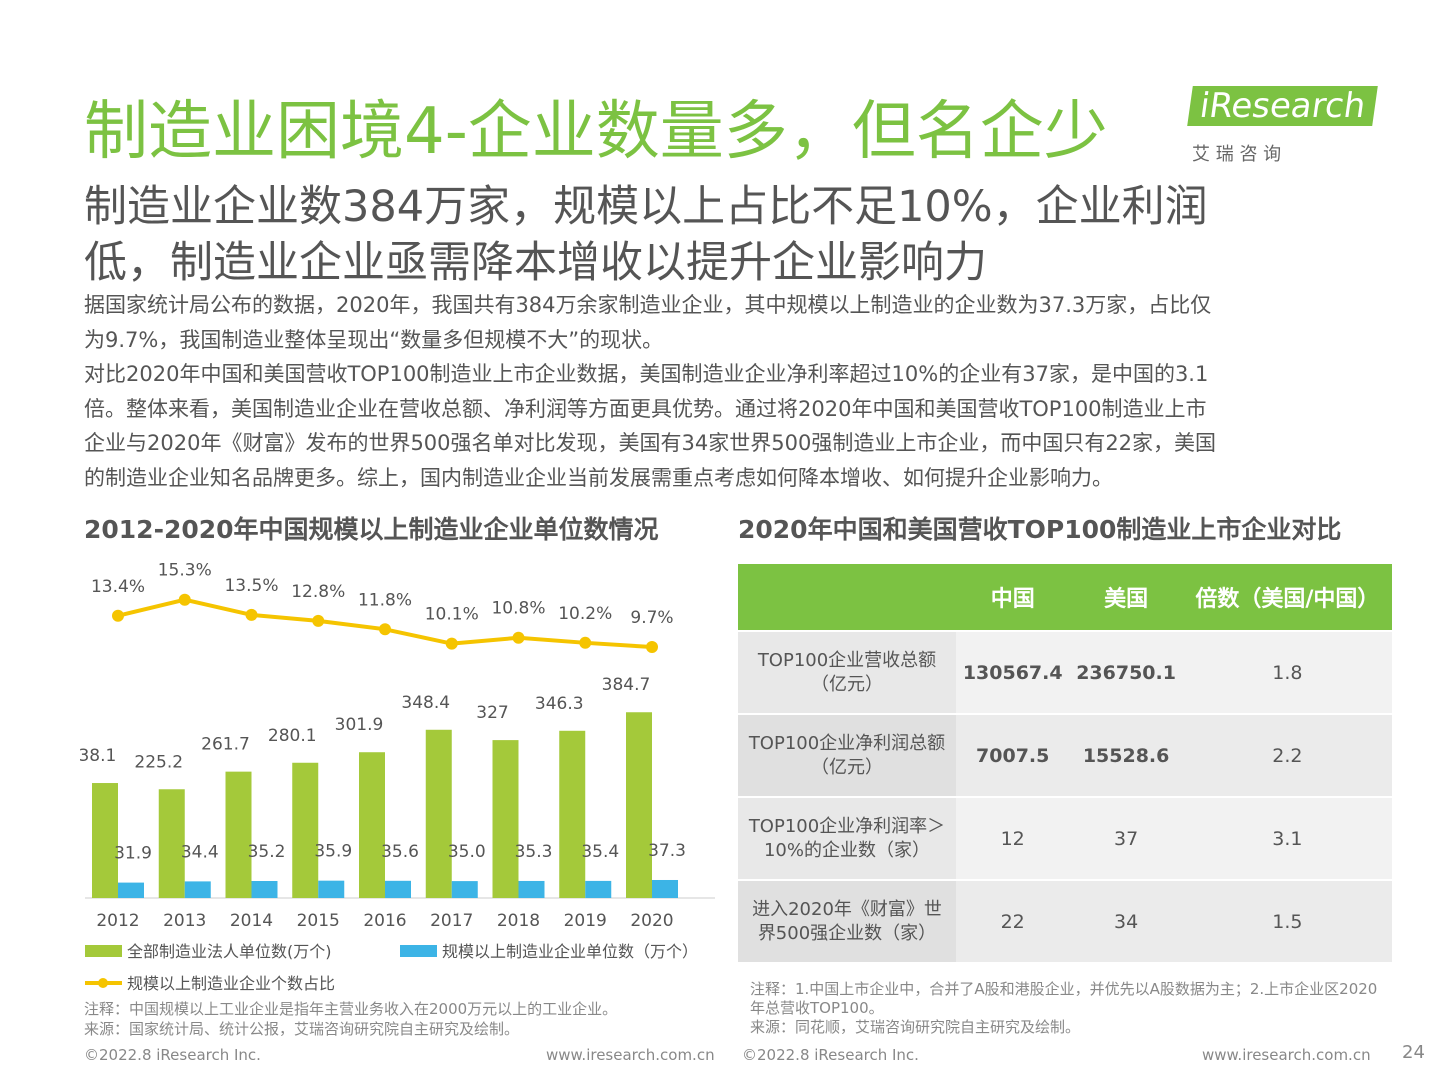  What do you see at coordinates (1013, 921) in the screenshot?
I see `cell: 22` at bounding box center [1013, 921].